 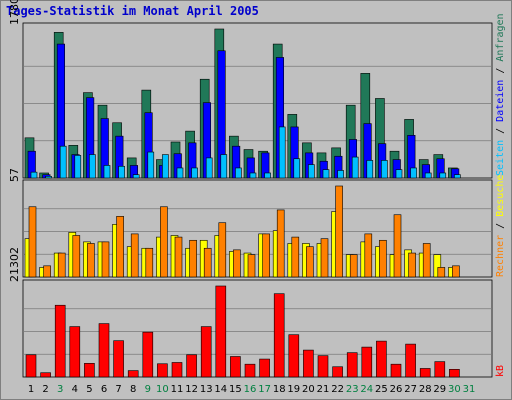 I want to click on y-max-label: 1780, so click(x=14, y=12).